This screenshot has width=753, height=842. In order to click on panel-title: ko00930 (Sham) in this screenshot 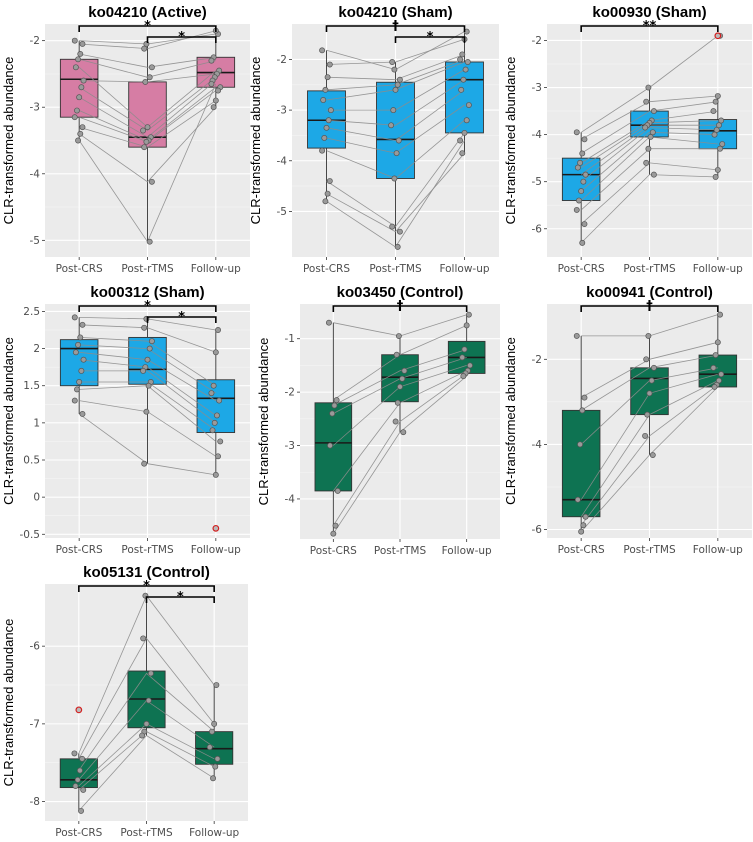, I will do `click(649, 12)`.